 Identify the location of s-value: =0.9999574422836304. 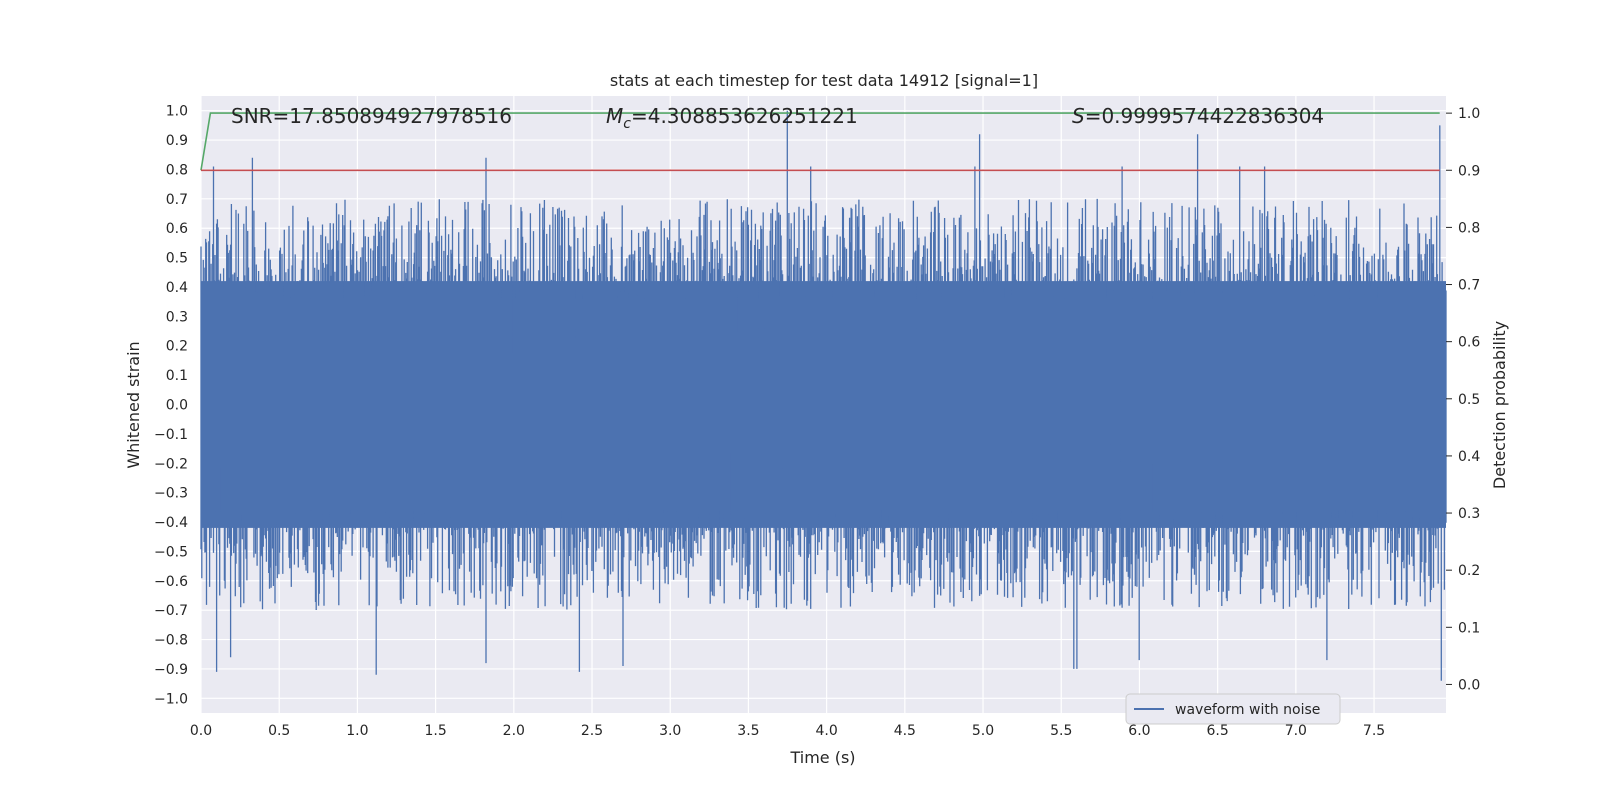
(1204, 116).